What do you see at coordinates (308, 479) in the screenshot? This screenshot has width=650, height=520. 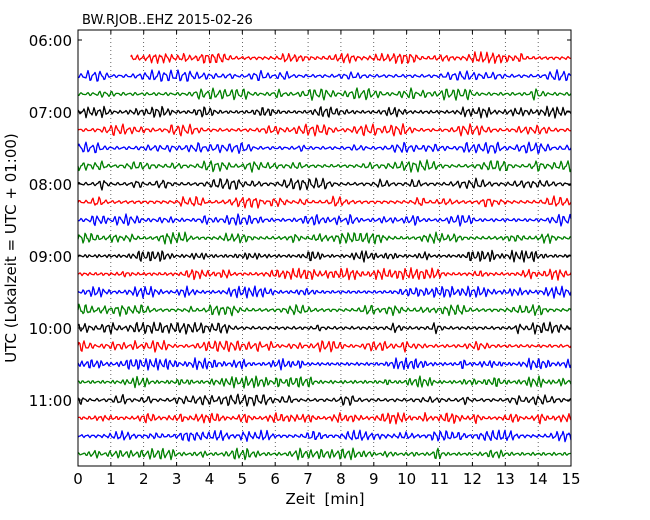 I see `x-tick-label: 7` at bounding box center [308, 479].